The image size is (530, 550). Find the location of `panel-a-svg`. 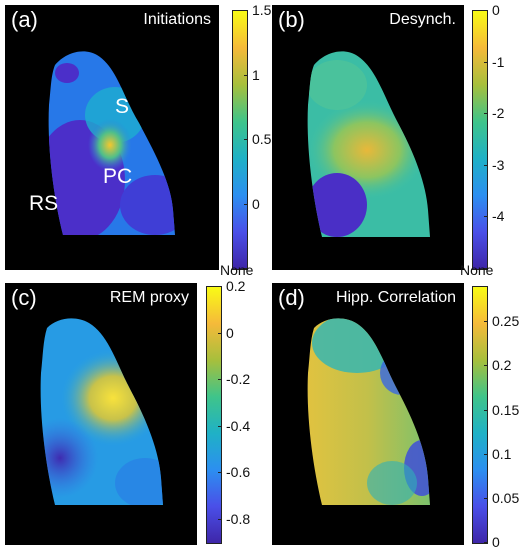

panel-a-svg is located at coordinates (111, 143).